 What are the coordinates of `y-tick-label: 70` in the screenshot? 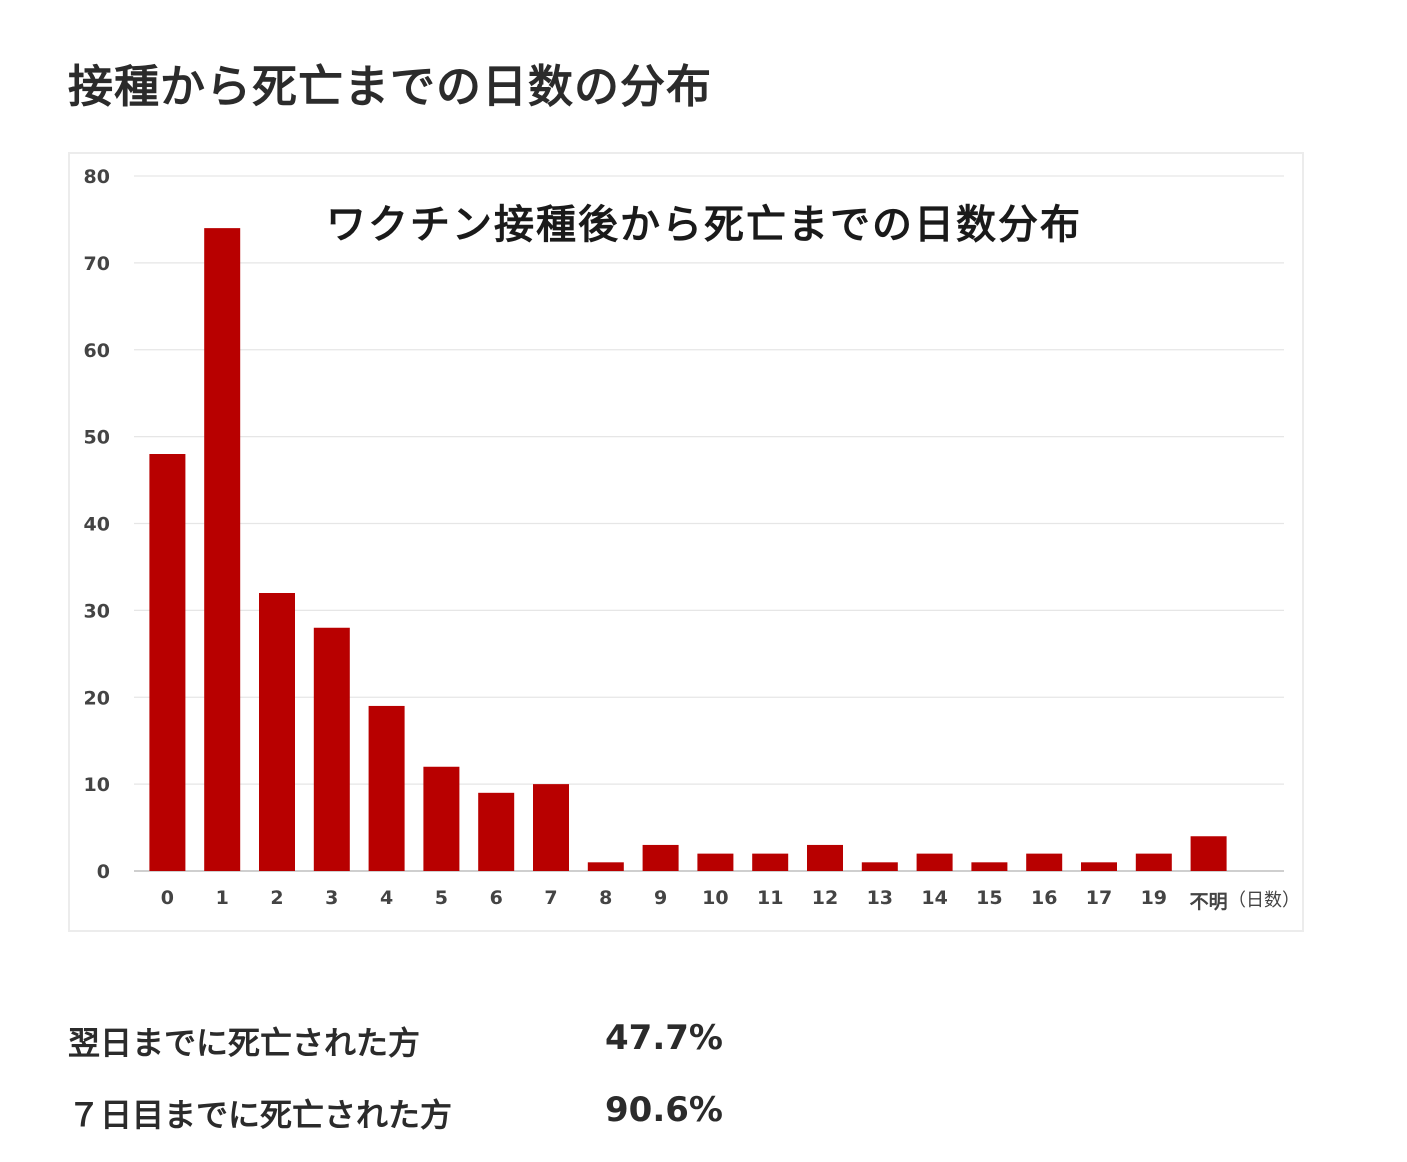 It's located at (97, 264).